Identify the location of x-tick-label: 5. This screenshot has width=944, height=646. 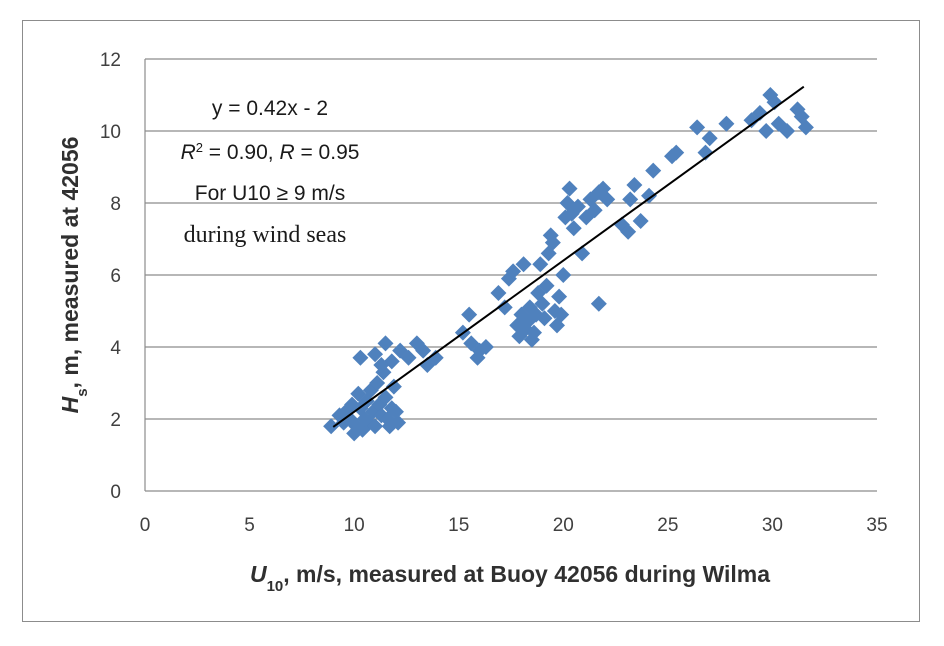
(249, 525).